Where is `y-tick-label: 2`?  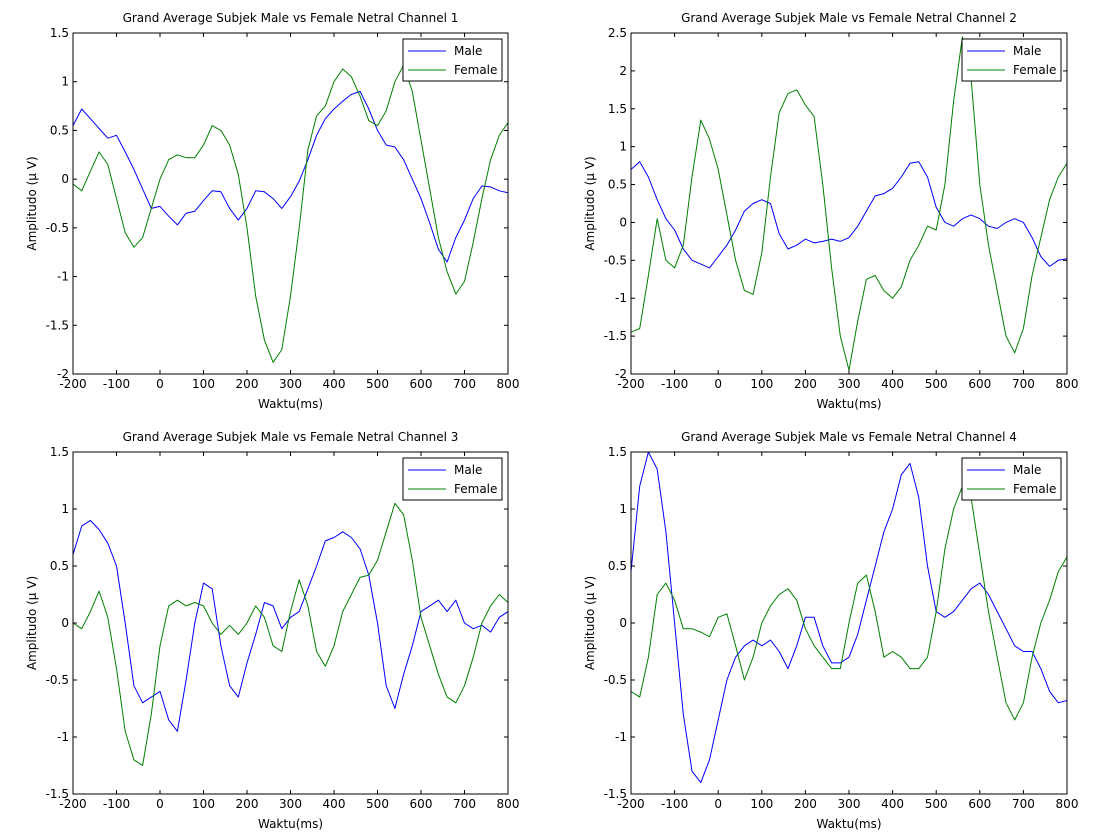 y-tick-label: 2 is located at coordinates (623, 71).